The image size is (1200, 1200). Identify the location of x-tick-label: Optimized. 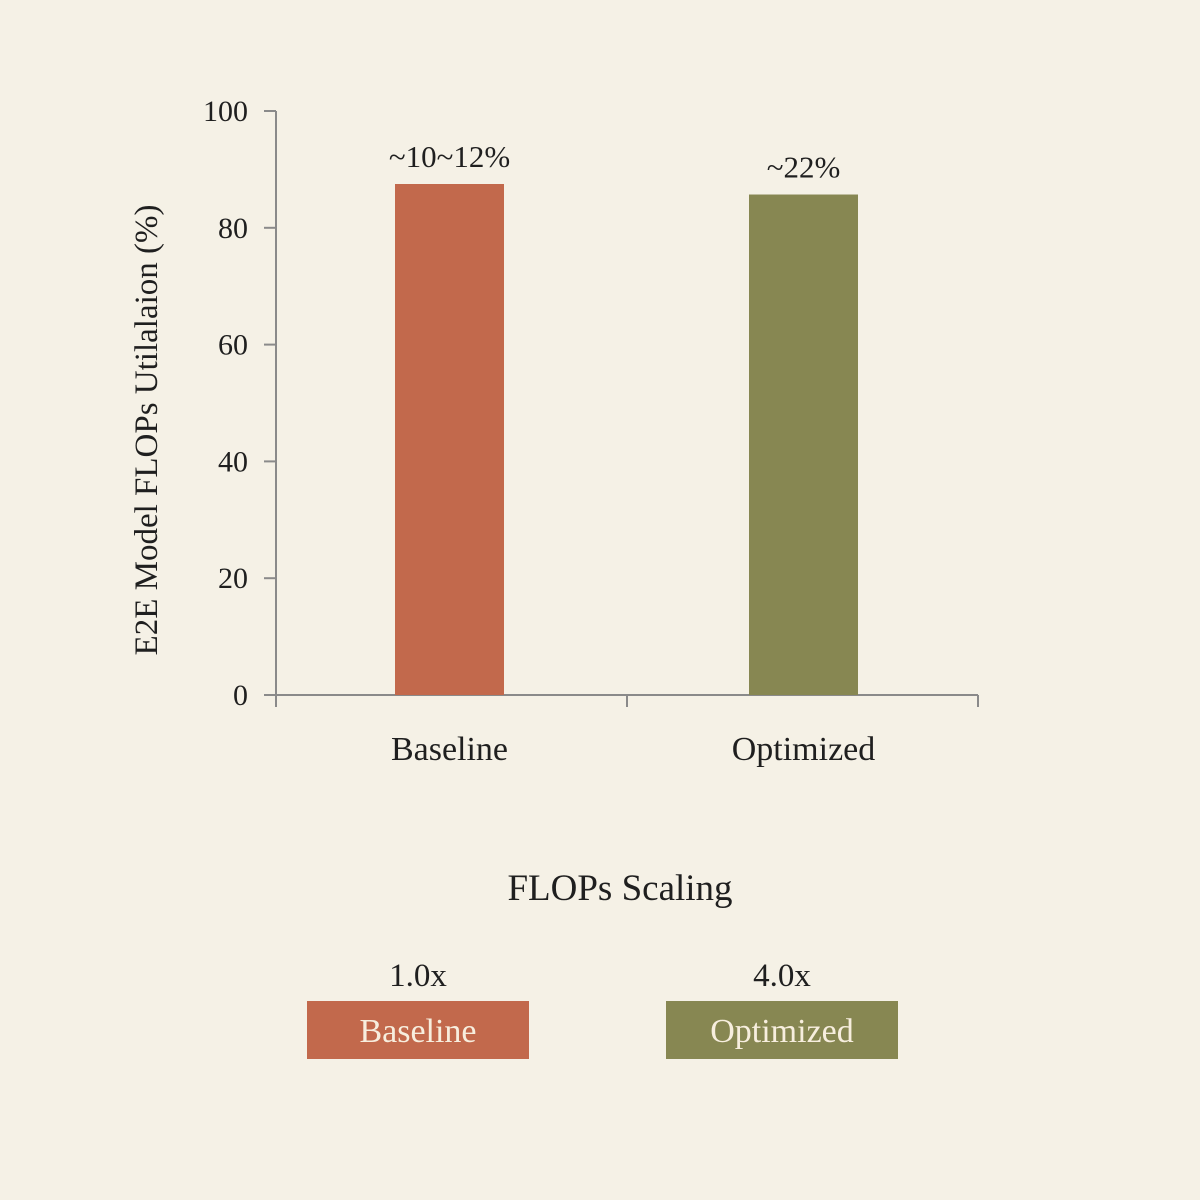
(804, 749).